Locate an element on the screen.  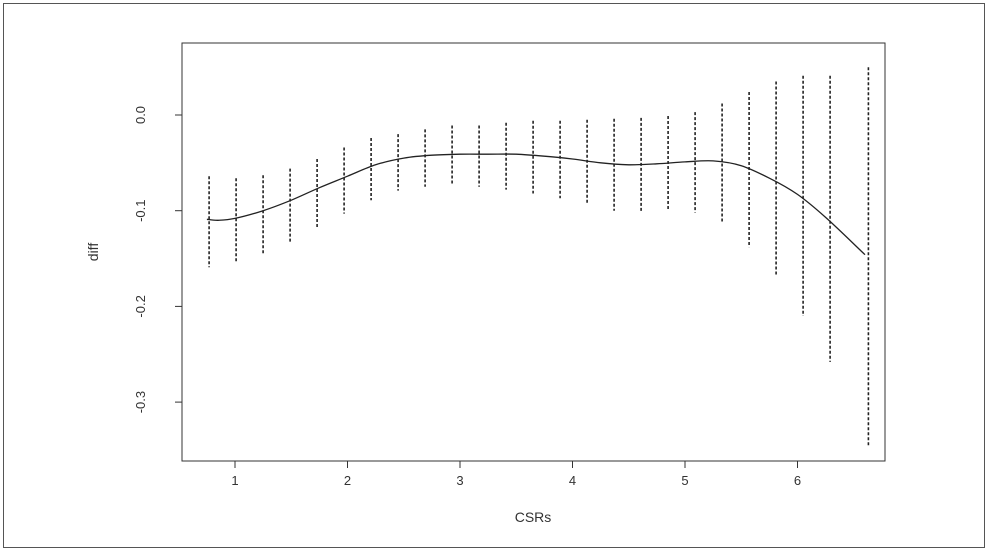
x-axis-title: CSRs is located at coordinates (533, 517).